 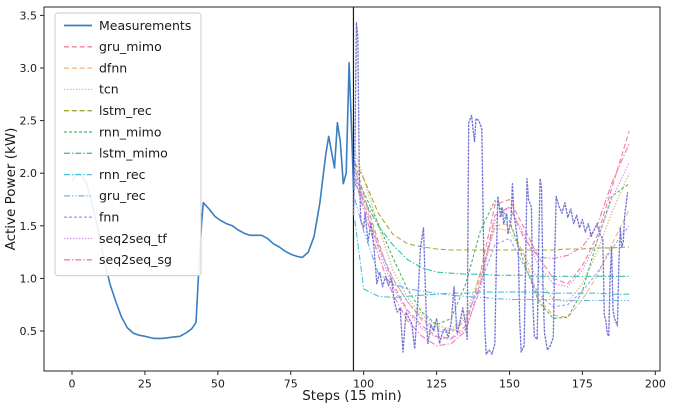 What do you see at coordinates (91, 89) in the screenshot?
I see `legend-item-tcn: tcn` at bounding box center [91, 89].